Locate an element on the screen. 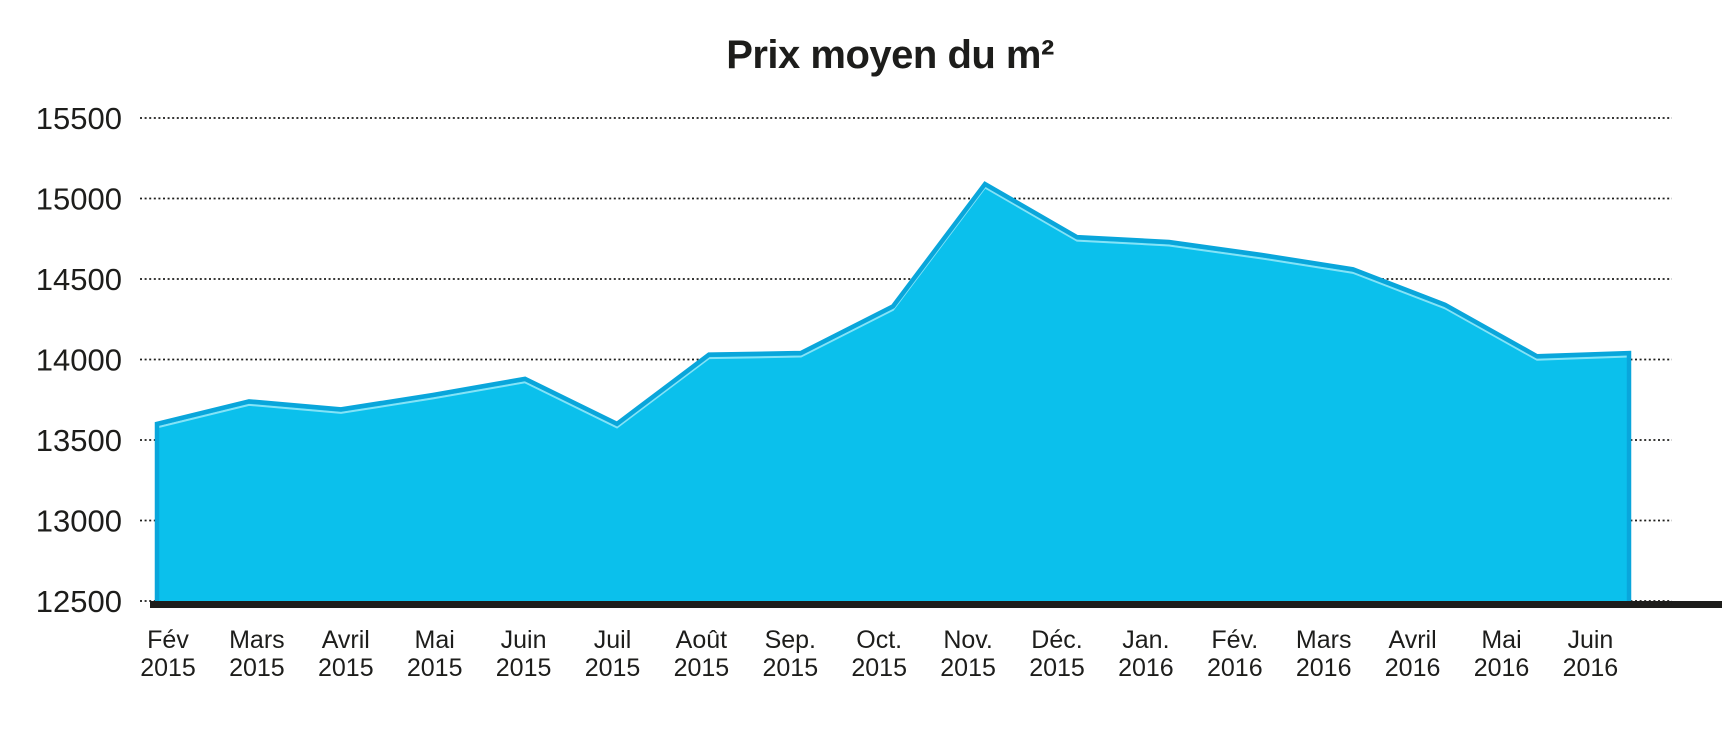 Image resolution: width=1722 pixels, height=740 pixels. x-tick-label-month: Nov. is located at coordinates (968, 640).